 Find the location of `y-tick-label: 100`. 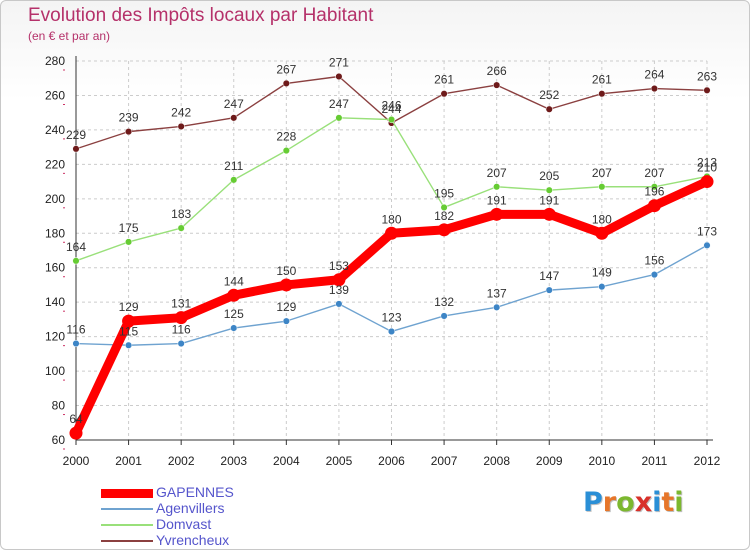

y-tick-label: 100 is located at coordinates (55, 371).